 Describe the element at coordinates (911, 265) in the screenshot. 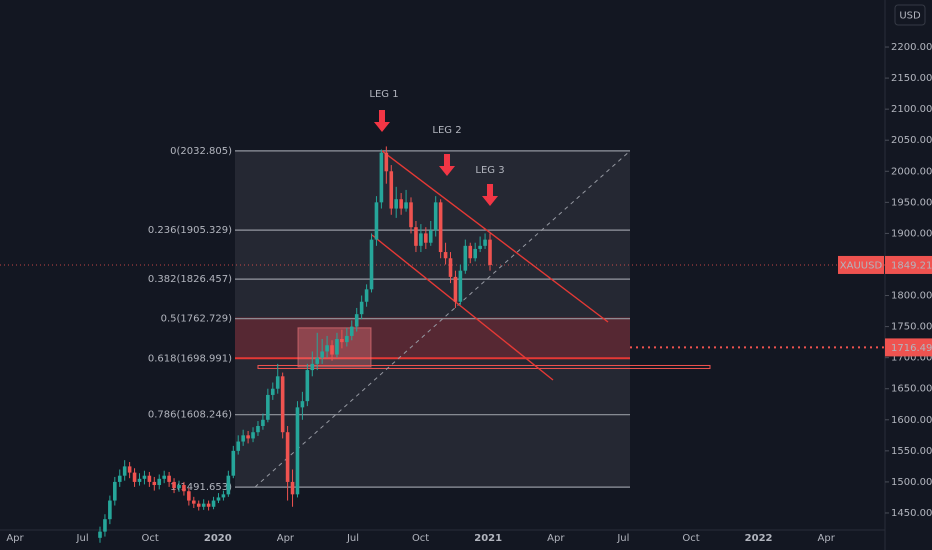

I see `last-price-label: 1849.215` at that location.